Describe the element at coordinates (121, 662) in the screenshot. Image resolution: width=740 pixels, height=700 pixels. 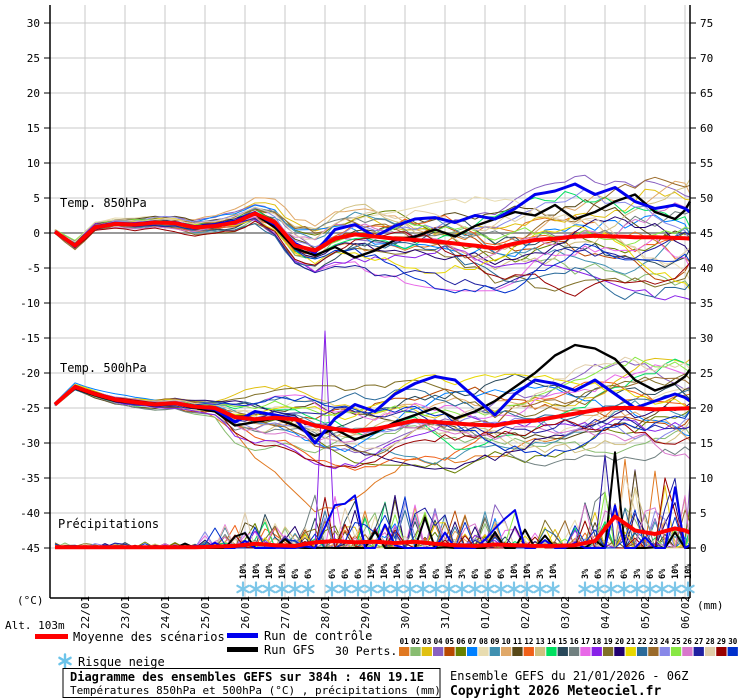
I see `legend-snow-label: Risque neige` at that location.